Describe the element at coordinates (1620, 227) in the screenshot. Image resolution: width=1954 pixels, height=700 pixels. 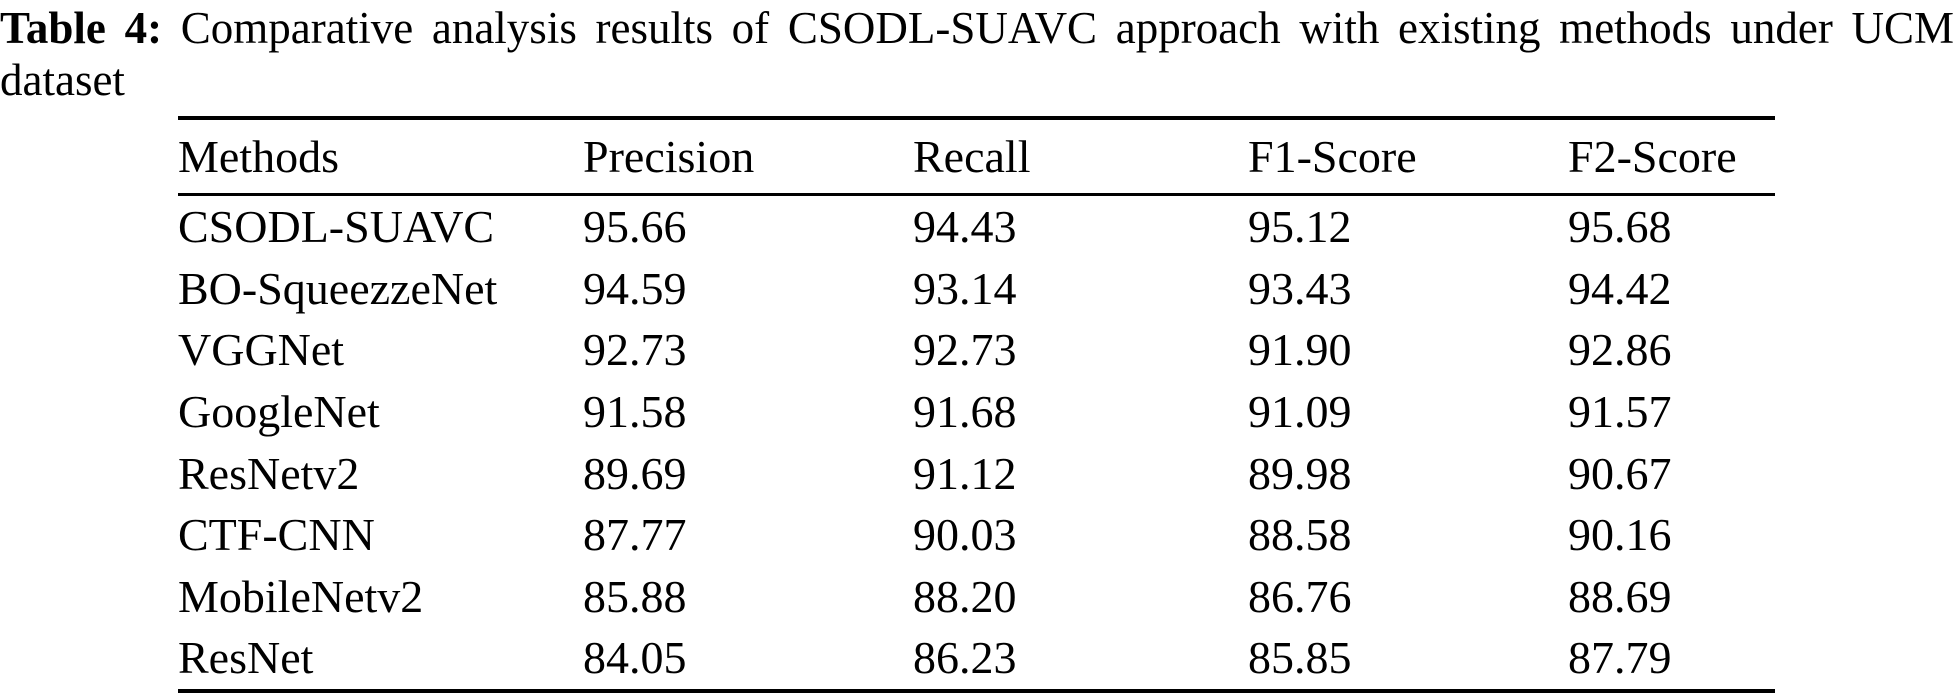
I see `f2-score-cell: 95.68` at that location.